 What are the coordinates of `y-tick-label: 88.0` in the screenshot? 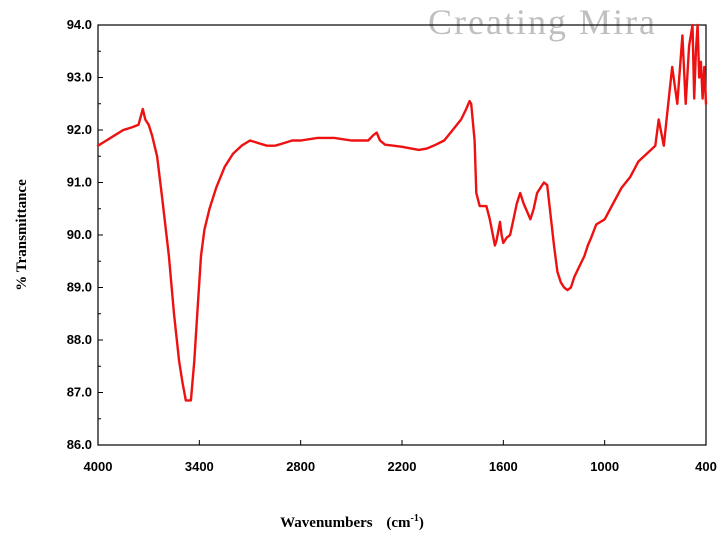 It's located at (79, 339).